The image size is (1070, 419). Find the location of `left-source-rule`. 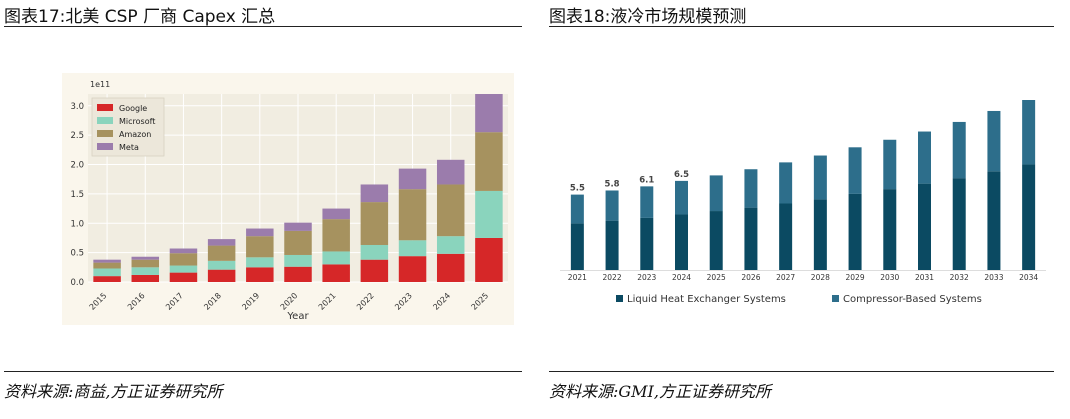

left-source-rule is located at coordinates (263, 371).